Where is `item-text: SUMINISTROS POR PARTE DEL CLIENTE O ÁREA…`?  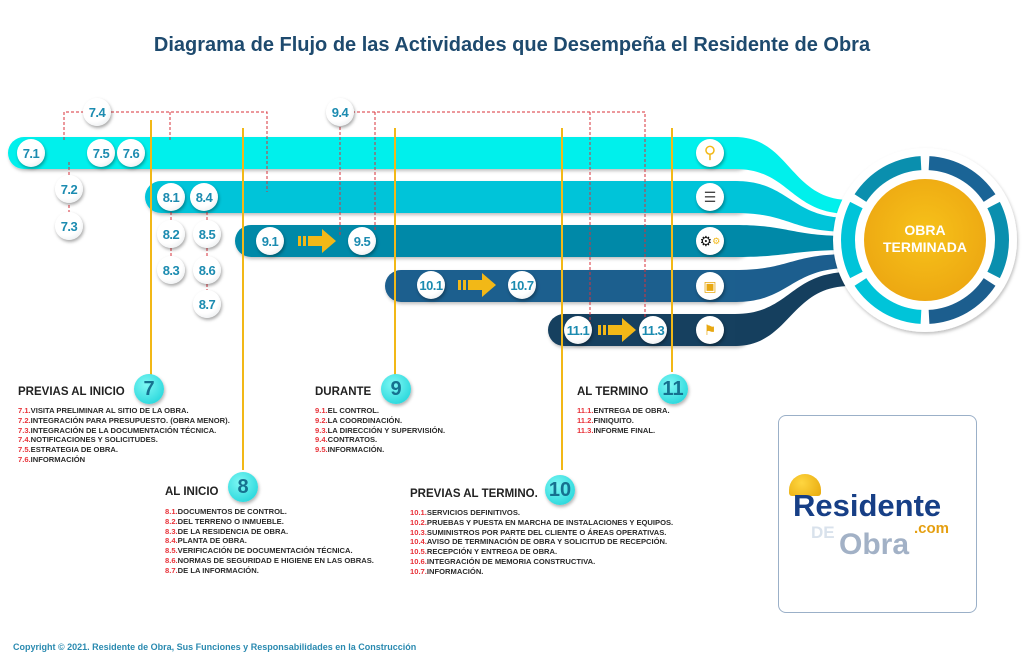 item-text: SUMINISTROS POR PARTE DEL CLIENTE O ÁREA… is located at coordinates (546, 532).